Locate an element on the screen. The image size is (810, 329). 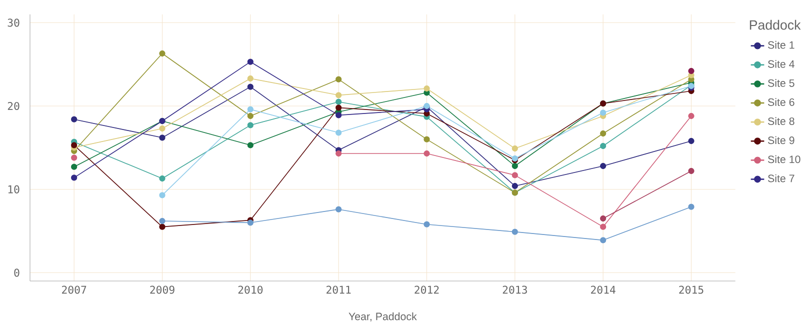
x-tick-label: 2011 is located at coordinates (338, 290).